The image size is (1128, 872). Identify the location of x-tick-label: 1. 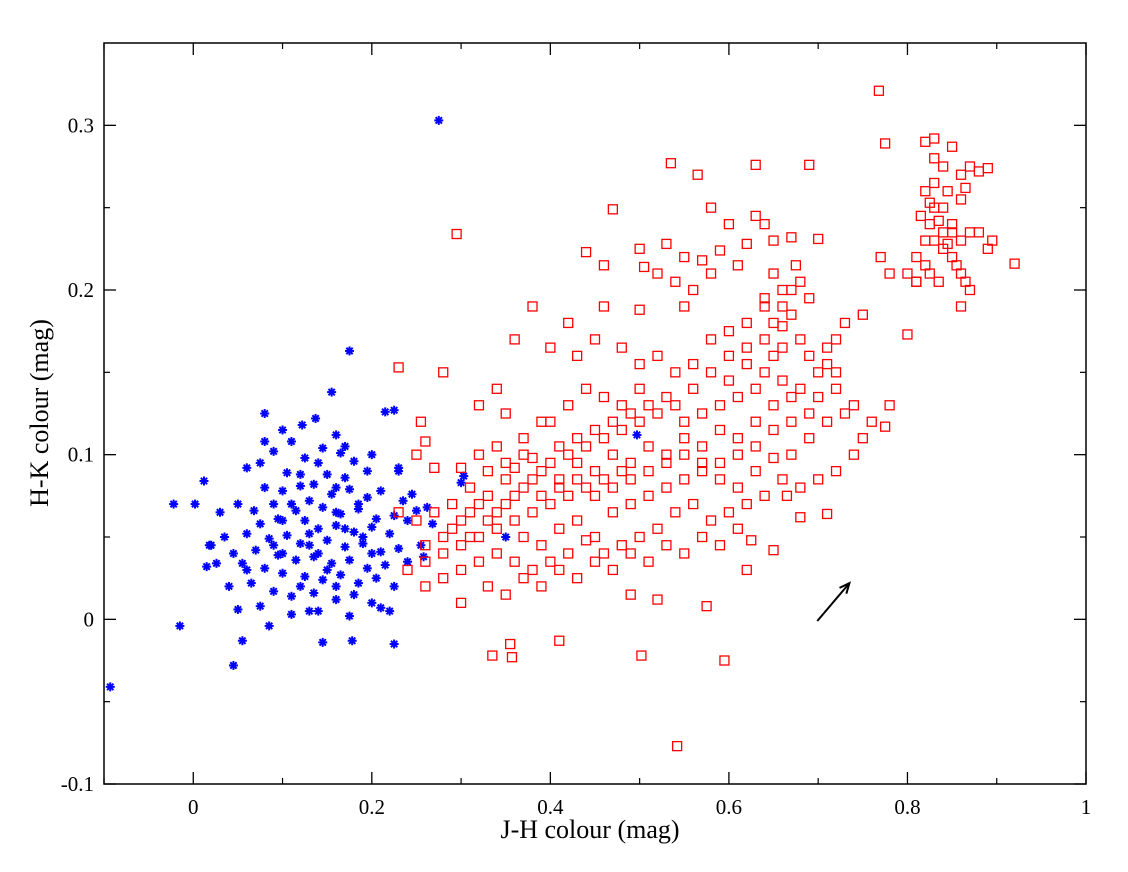
(1086, 807).